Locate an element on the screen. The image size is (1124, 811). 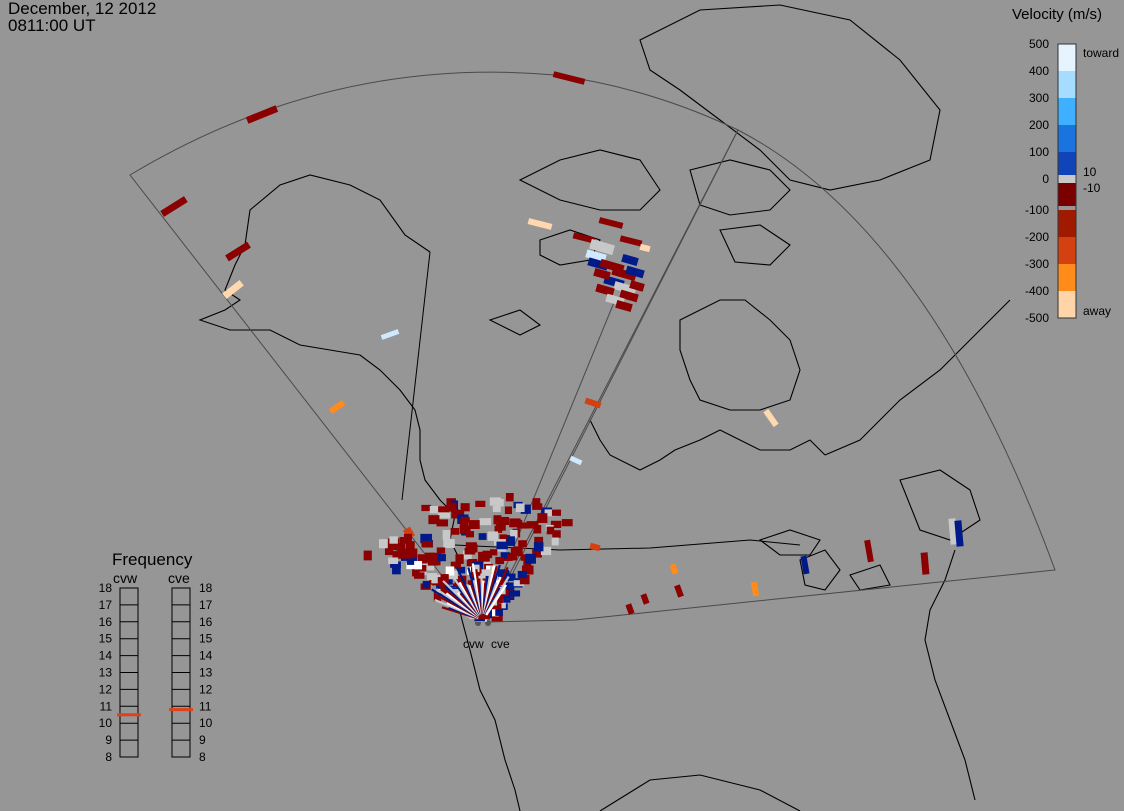
away-label: away is located at coordinates (1097, 311).